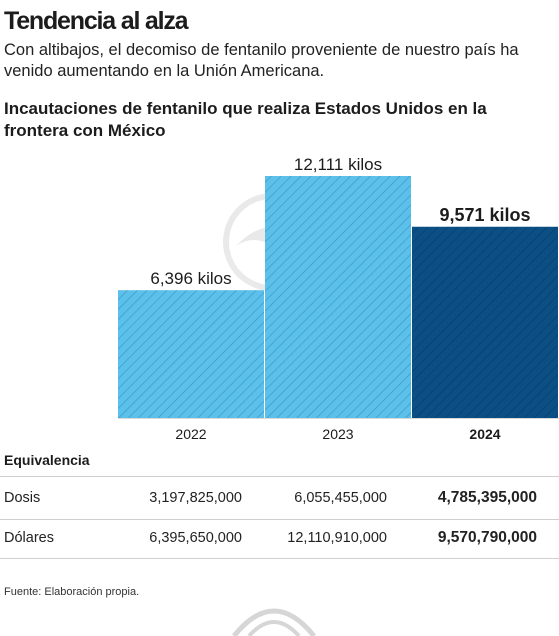 The height and width of the screenshot is (636, 559). What do you see at coordinates (72, 592) in the screenshot?
I see `source-note: Fuente: Elaboración propia.` at bounding box center [72, 592].